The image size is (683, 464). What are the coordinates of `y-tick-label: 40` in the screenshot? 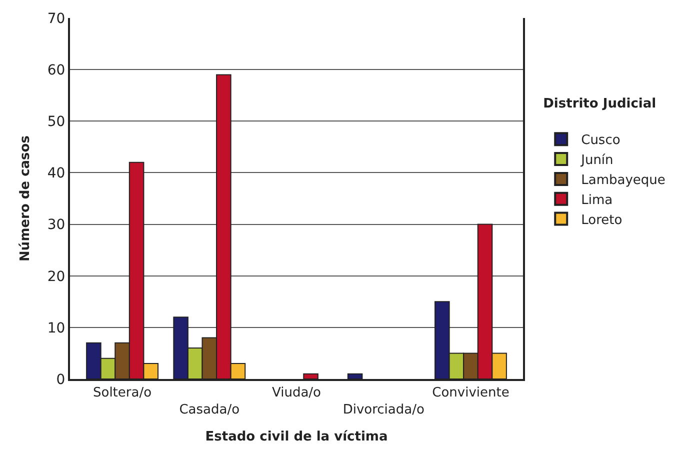 It's located at (56, 174).